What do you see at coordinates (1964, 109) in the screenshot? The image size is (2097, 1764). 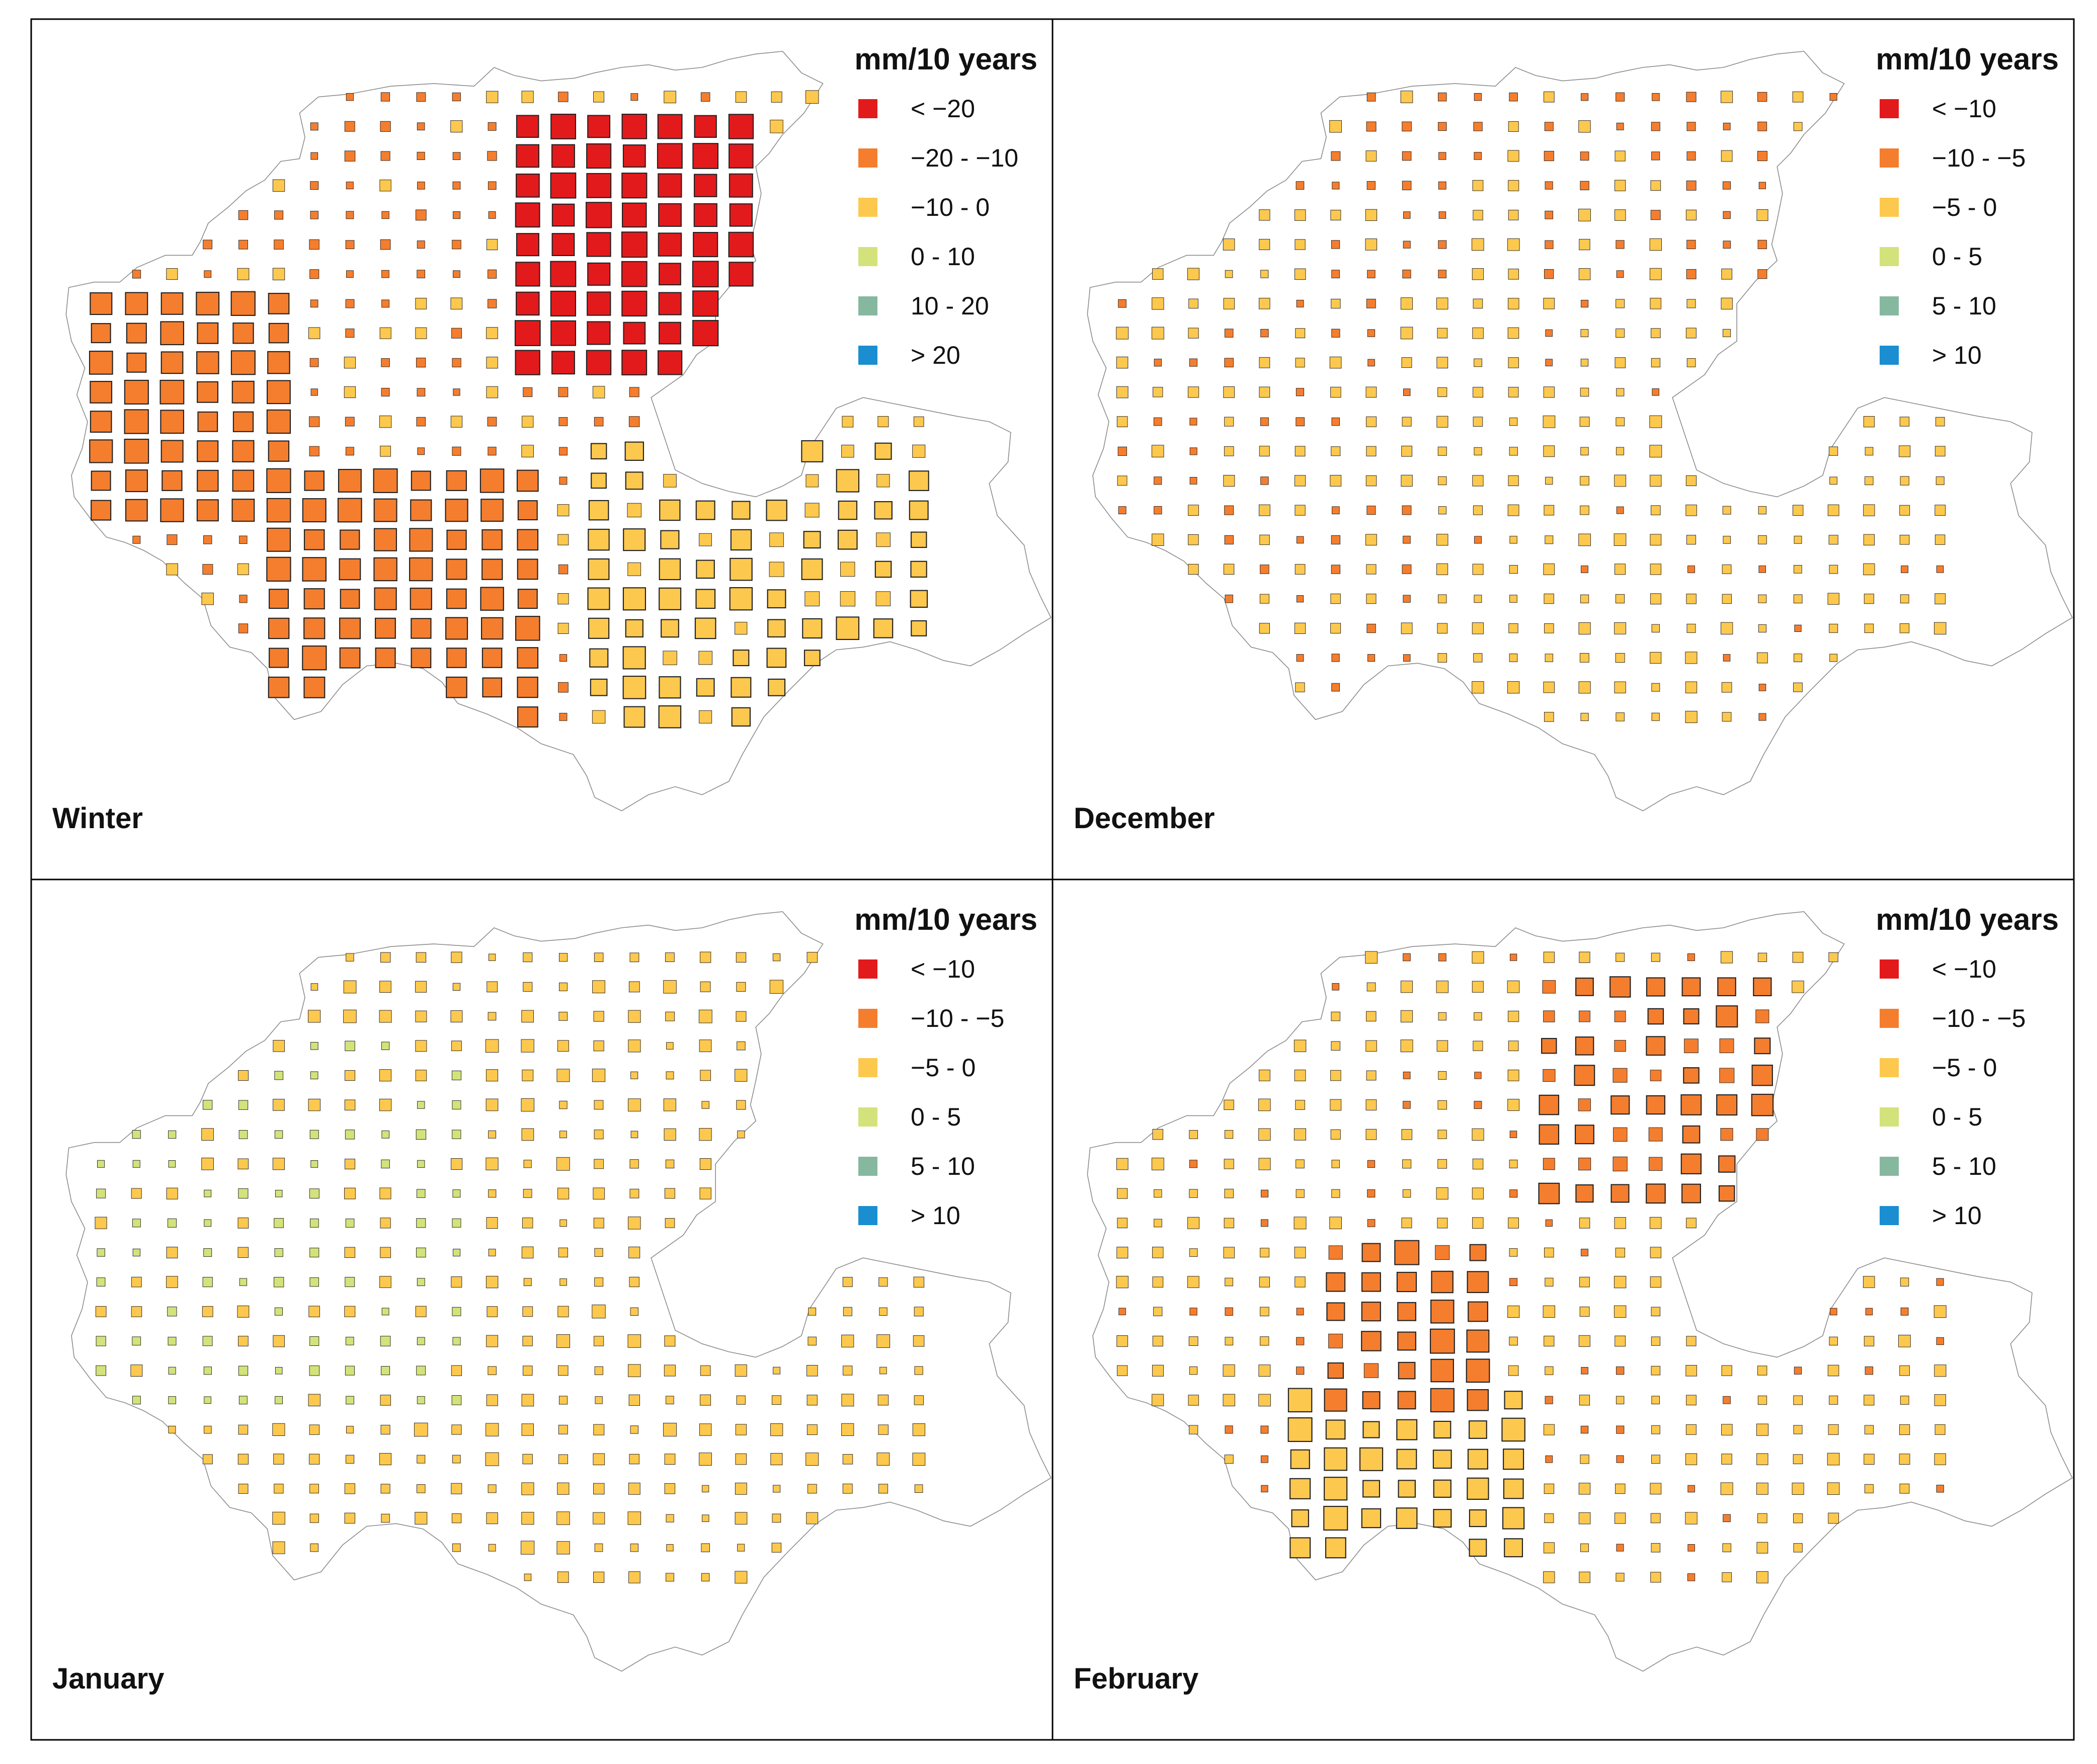 I see `legend-label: < −10` at bounding box center [1964, 109].